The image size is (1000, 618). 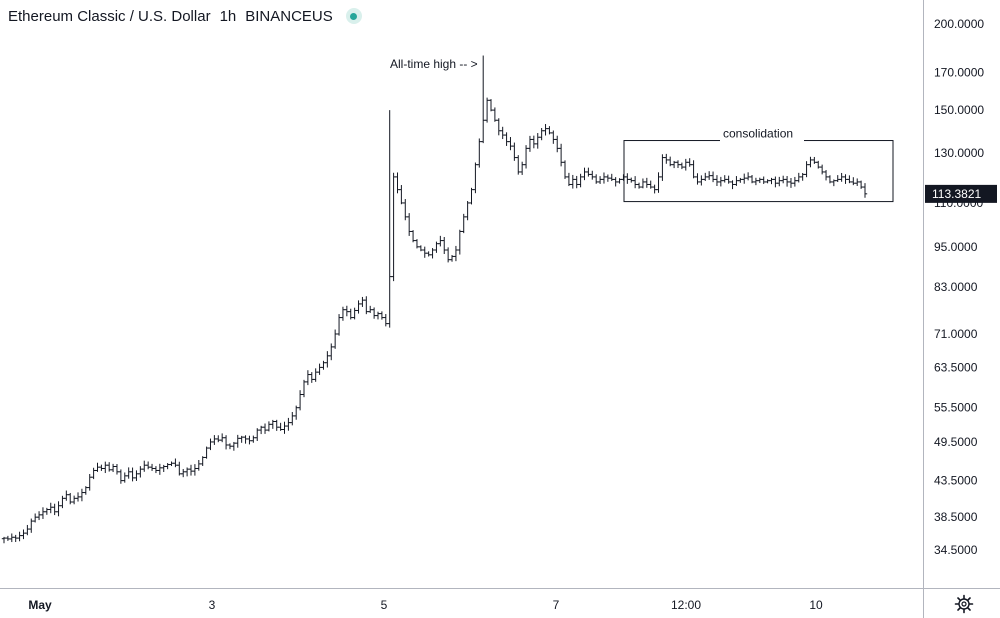 I want to click on price-tick-label: 95.0000, so click(x=956, y=247).